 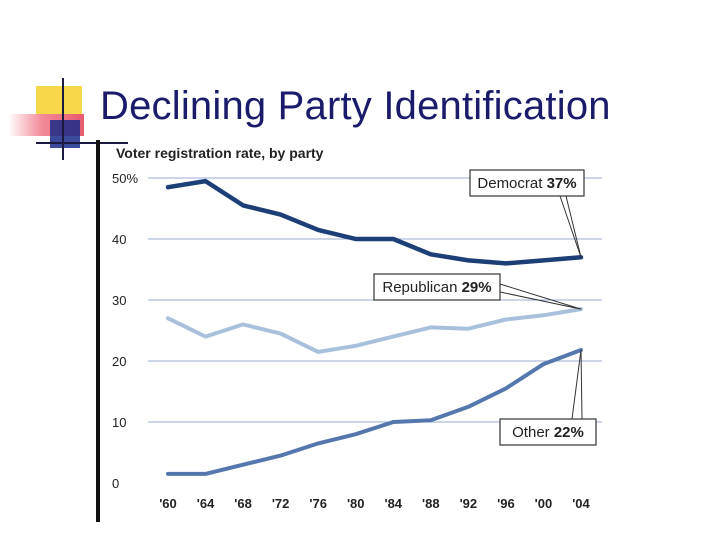 What do you see at coordinates (431, 503) in the screenshot?
I see `x-tick-label: '88` at bounding box center [431, 503].